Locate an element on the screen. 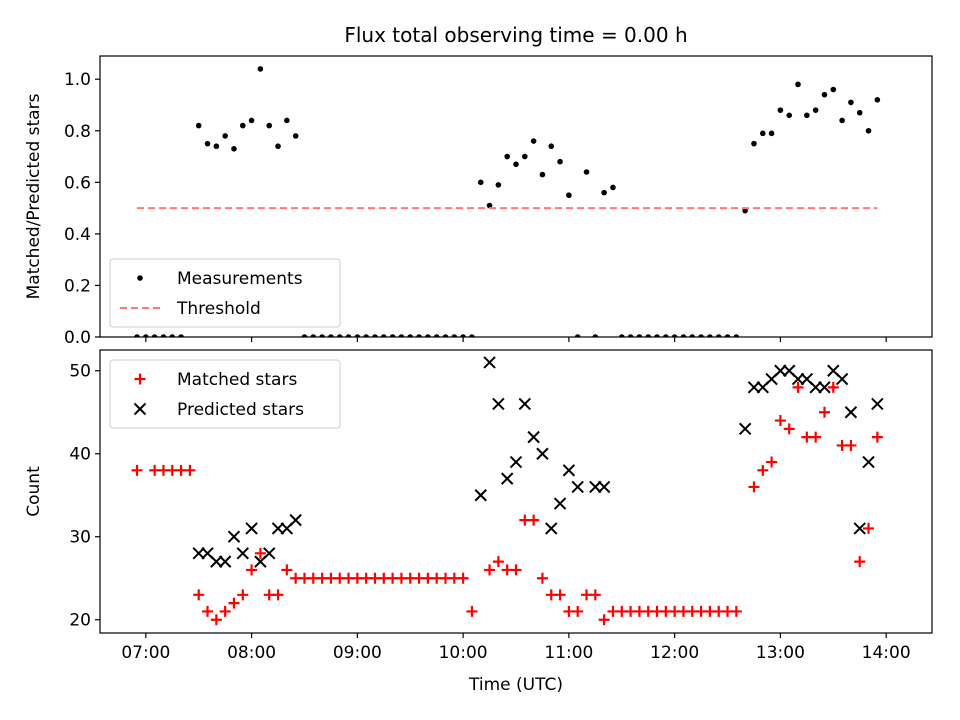  y-axis-title: Matched/Predicted stars is located at coordinates (34, 196).